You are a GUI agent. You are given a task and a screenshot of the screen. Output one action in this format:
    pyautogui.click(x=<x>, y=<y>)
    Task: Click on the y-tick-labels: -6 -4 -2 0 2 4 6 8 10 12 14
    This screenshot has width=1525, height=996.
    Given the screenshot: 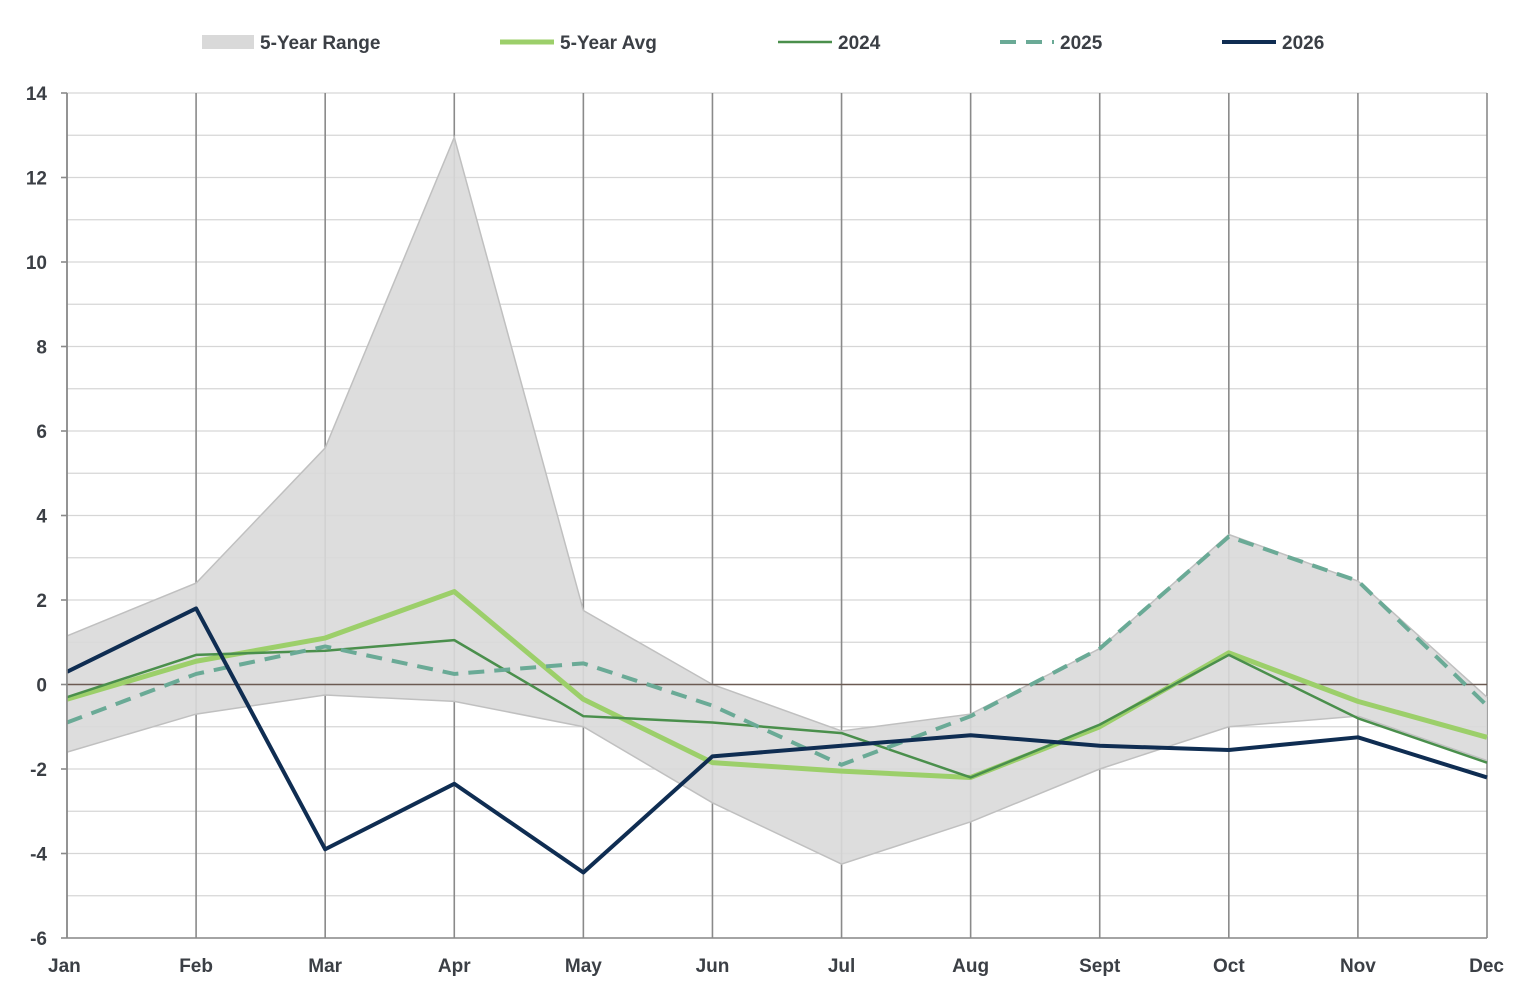 What is the action you would take?
    pyautogui.click(x=37, y=517)
    